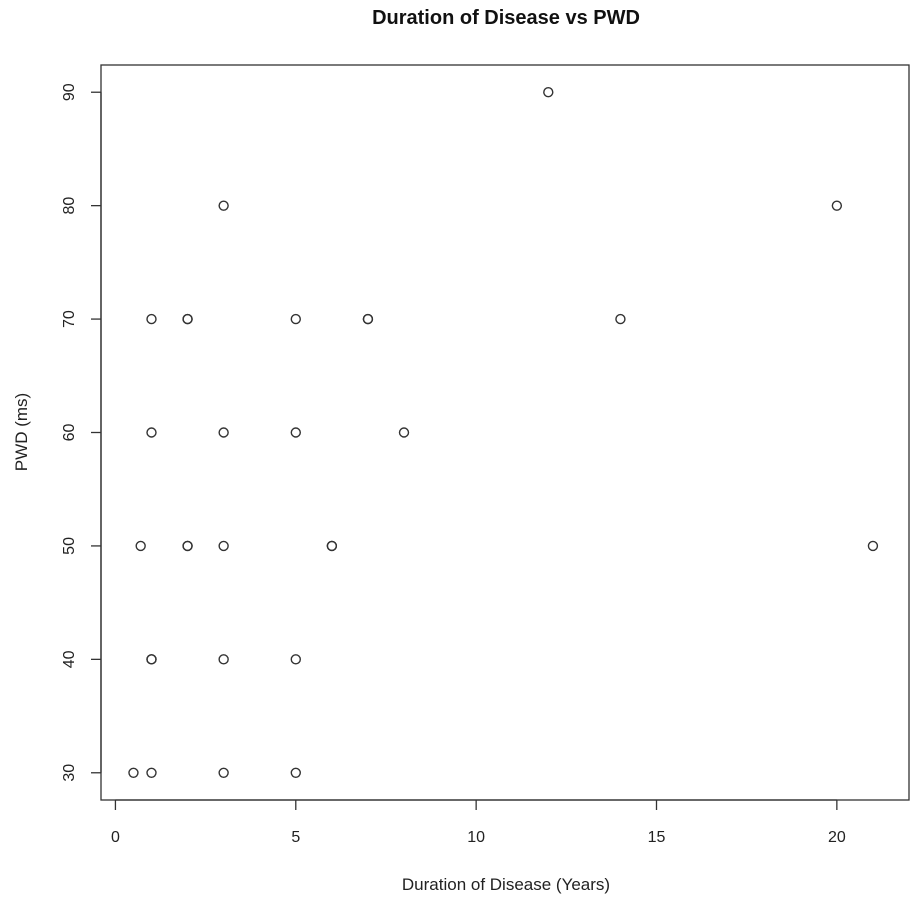 The image size is (920, 900). What do you see at coordinates (81, 432) in the screenshot?
I see `y-axis: 30 40 50 60 70 80 90` at bounding box center [81, 432].